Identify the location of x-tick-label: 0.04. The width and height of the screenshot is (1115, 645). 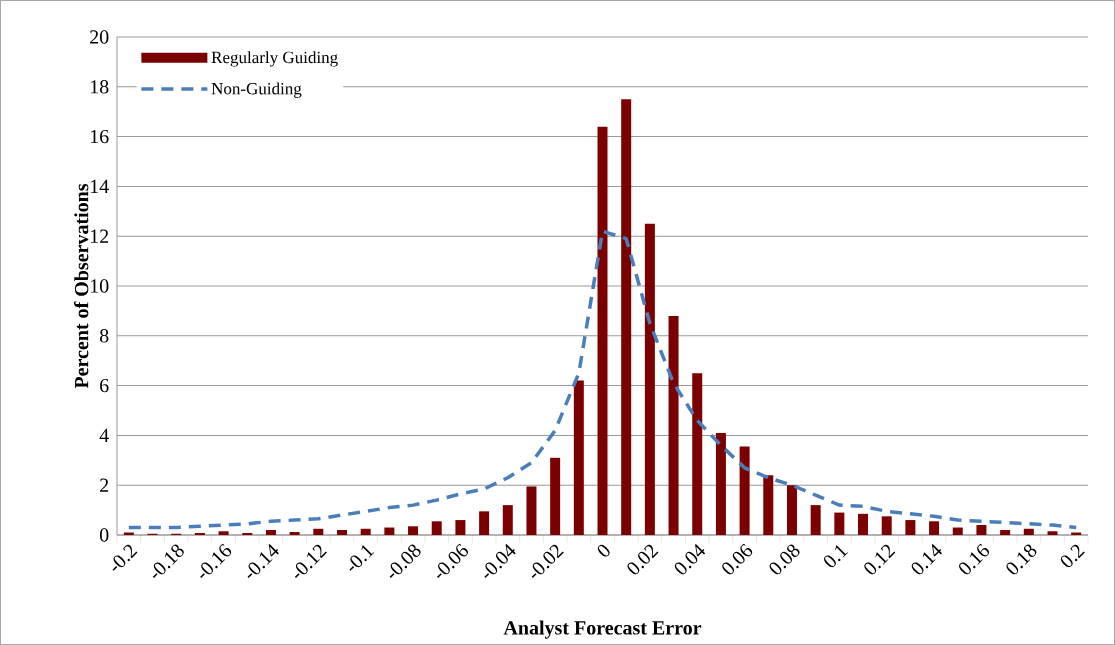
(690, 559).